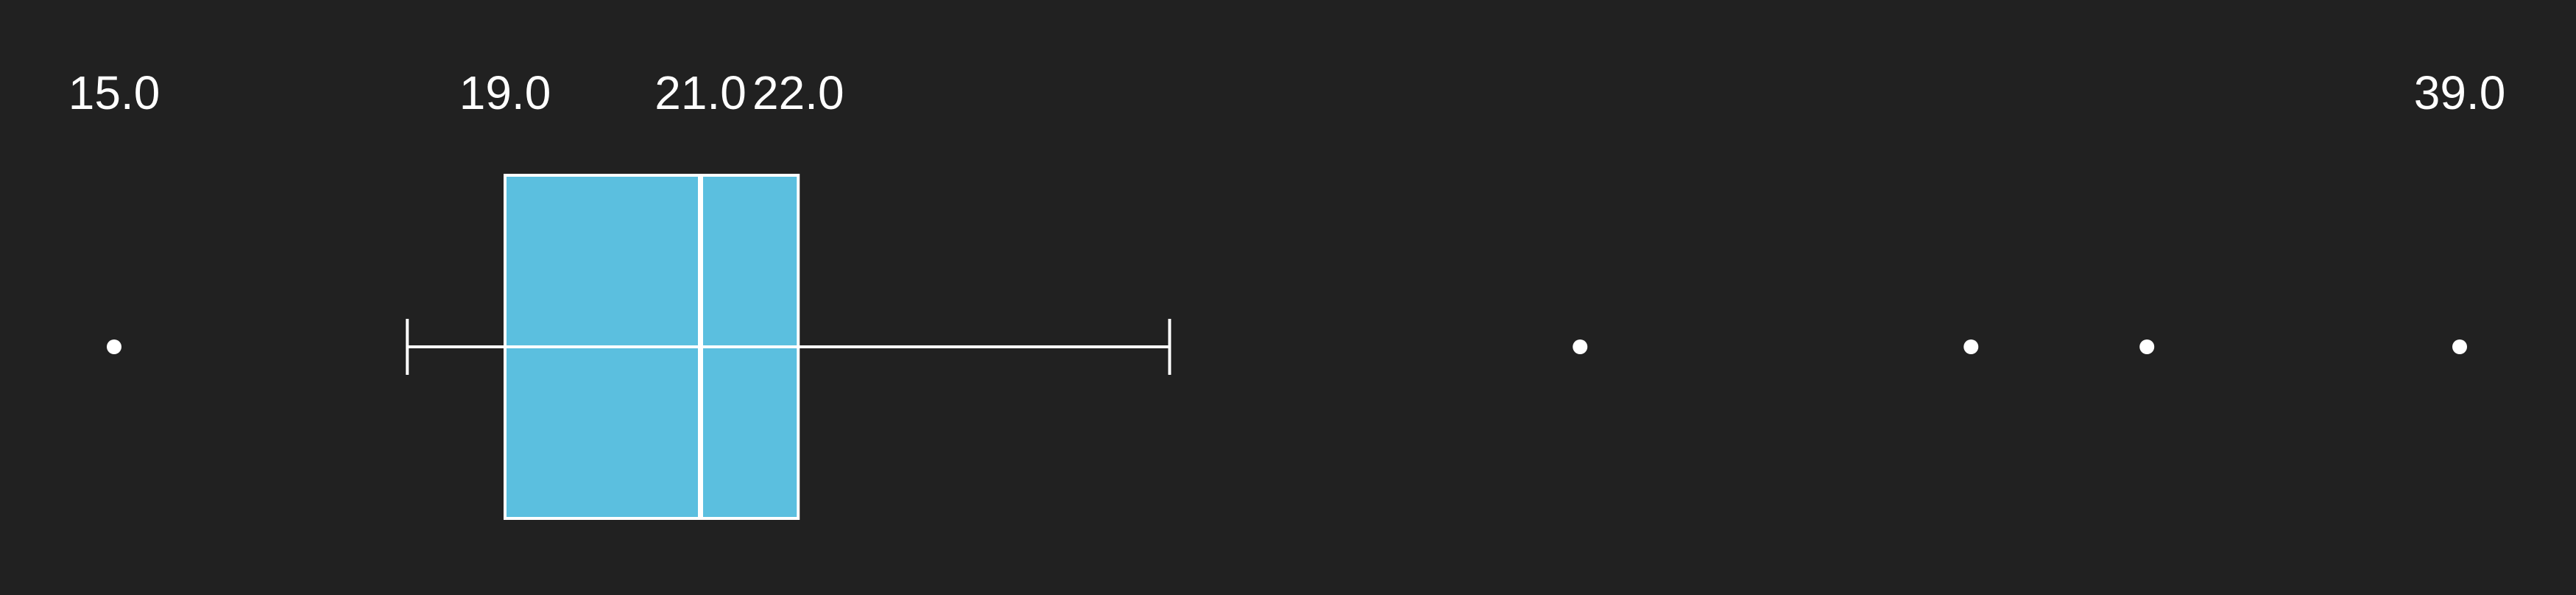 The width and height of the screenshot is (2576, 595). I want to click on value-label: 15.0, so click(114, 92).